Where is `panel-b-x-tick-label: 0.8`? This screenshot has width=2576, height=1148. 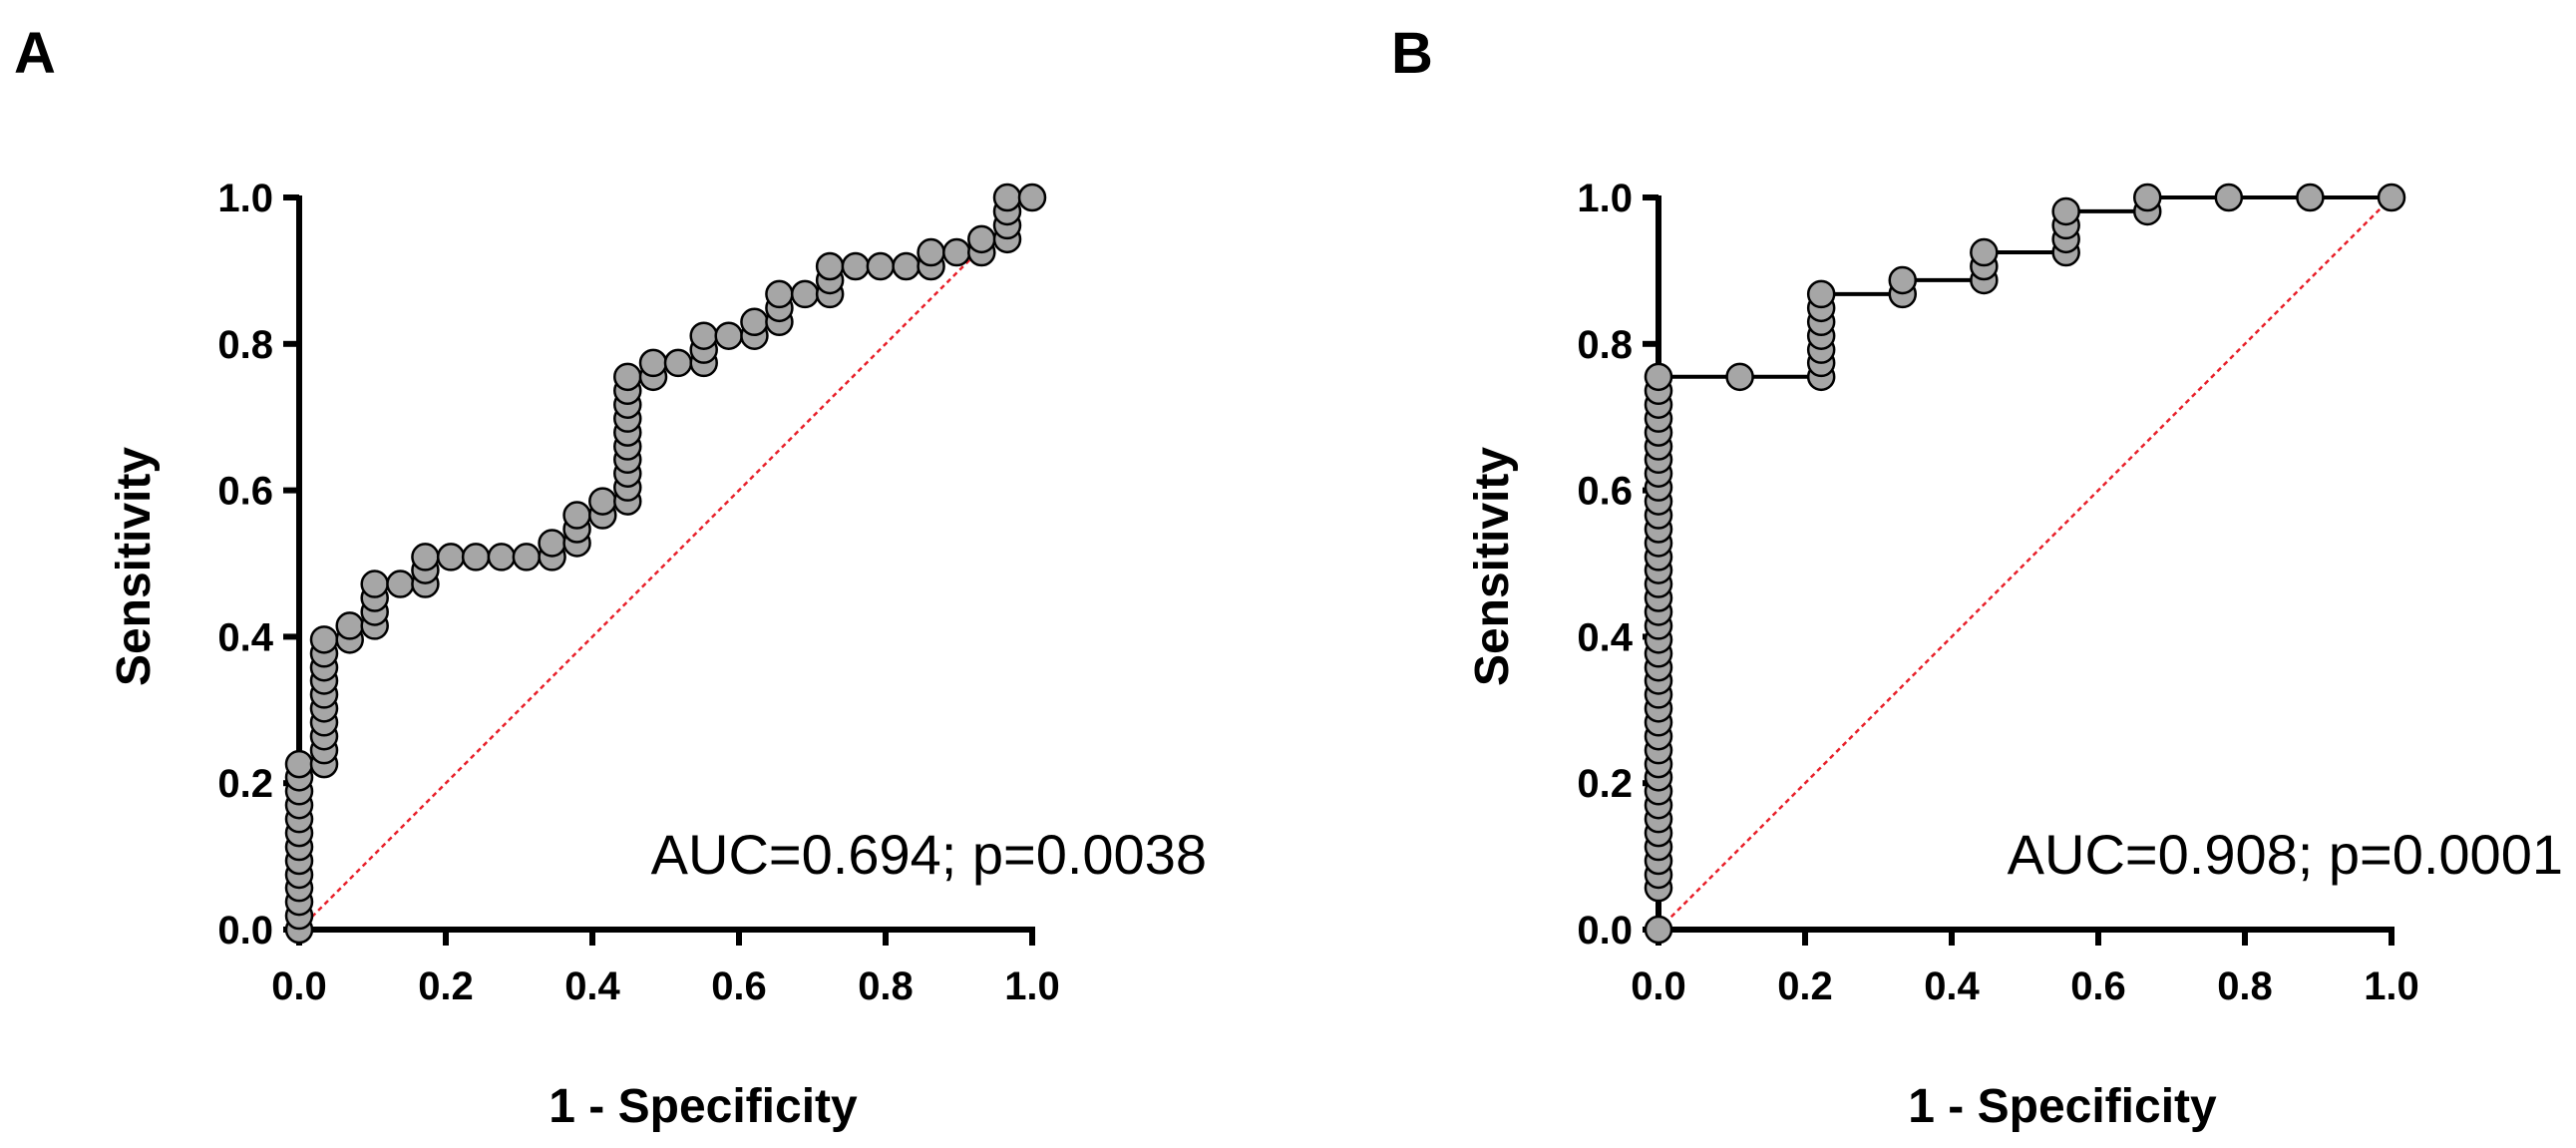 panel-b-x-tick-label: 0.8 is located at coordinates (2245, 986).